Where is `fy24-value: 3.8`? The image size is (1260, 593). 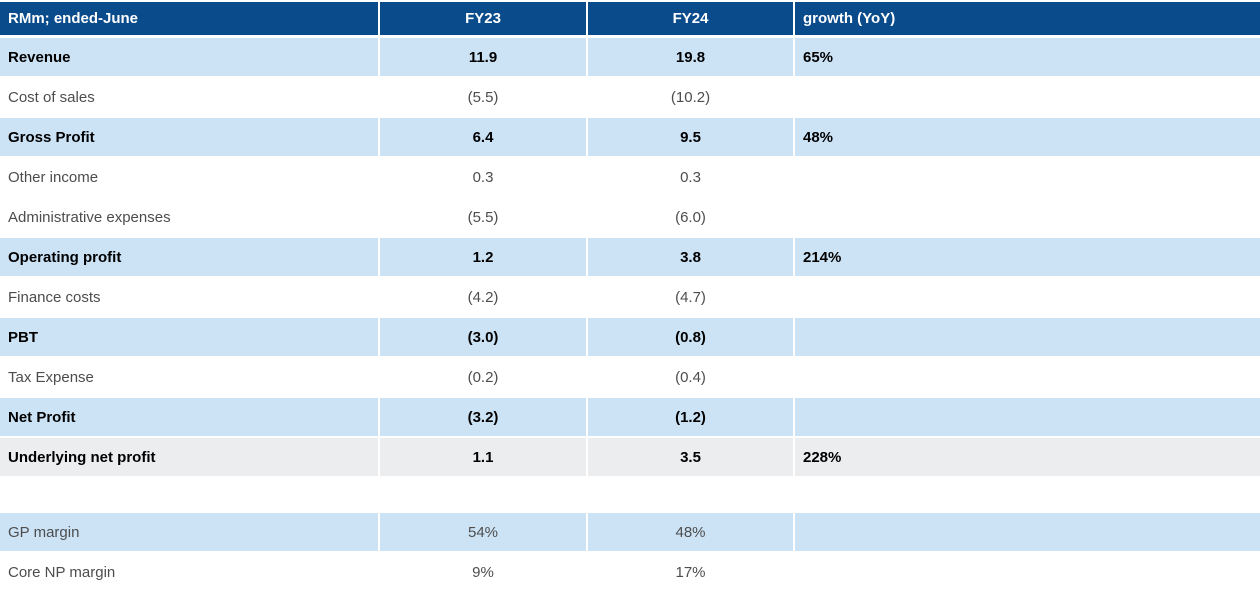 fy24-value: 3.8 is located at coordinates (690, 257).